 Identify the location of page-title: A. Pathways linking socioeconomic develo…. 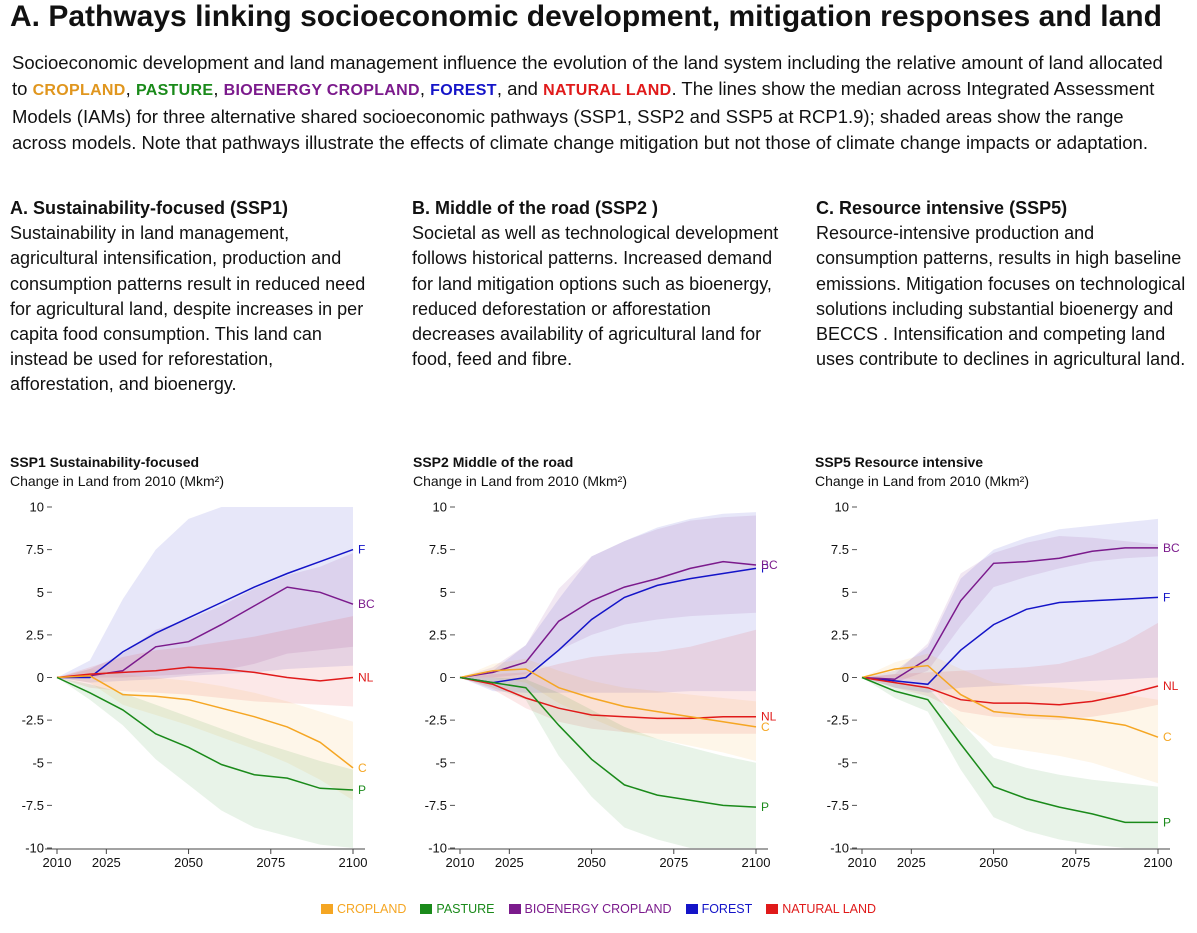
(586, 16).